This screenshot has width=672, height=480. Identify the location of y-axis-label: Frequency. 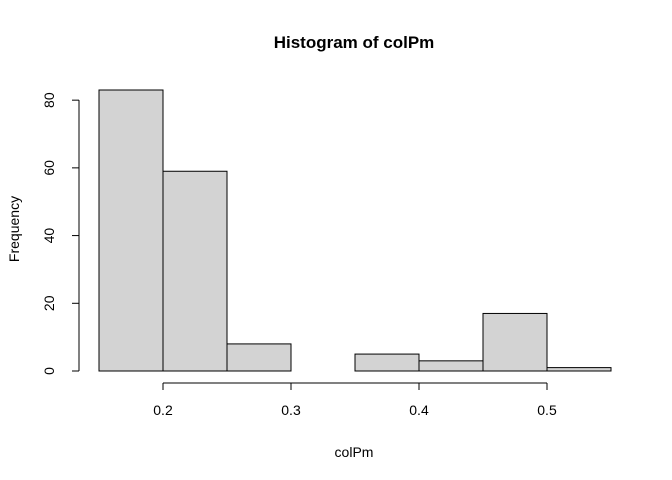
(14, 229).